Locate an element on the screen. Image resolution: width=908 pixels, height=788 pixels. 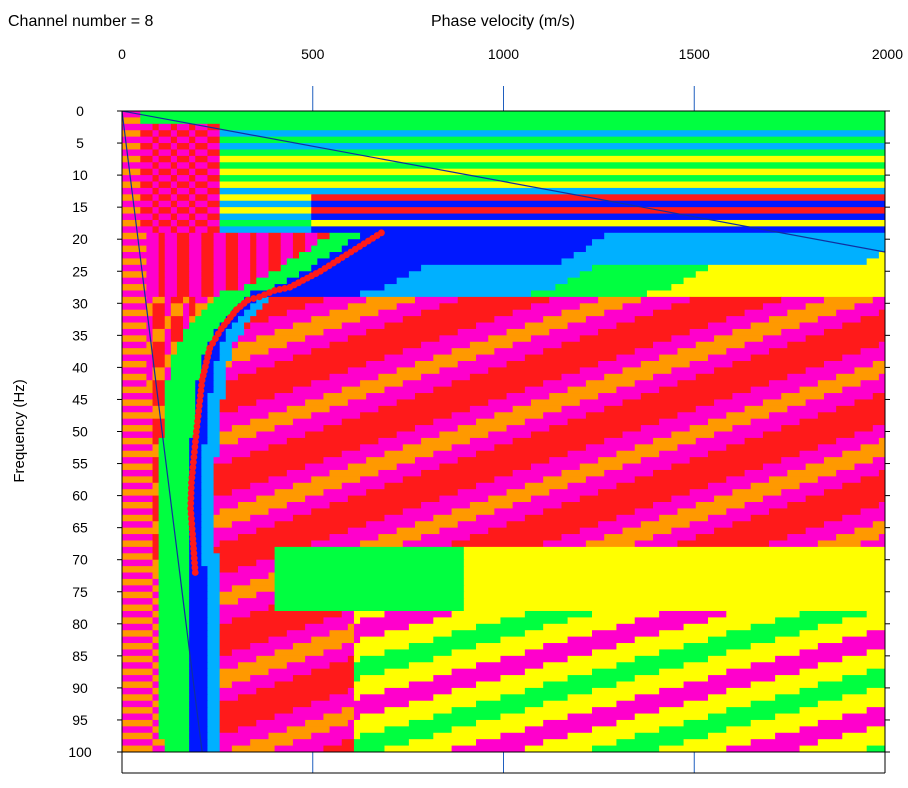
x-tick-label: 1000 is located at coordinates (503, 54).